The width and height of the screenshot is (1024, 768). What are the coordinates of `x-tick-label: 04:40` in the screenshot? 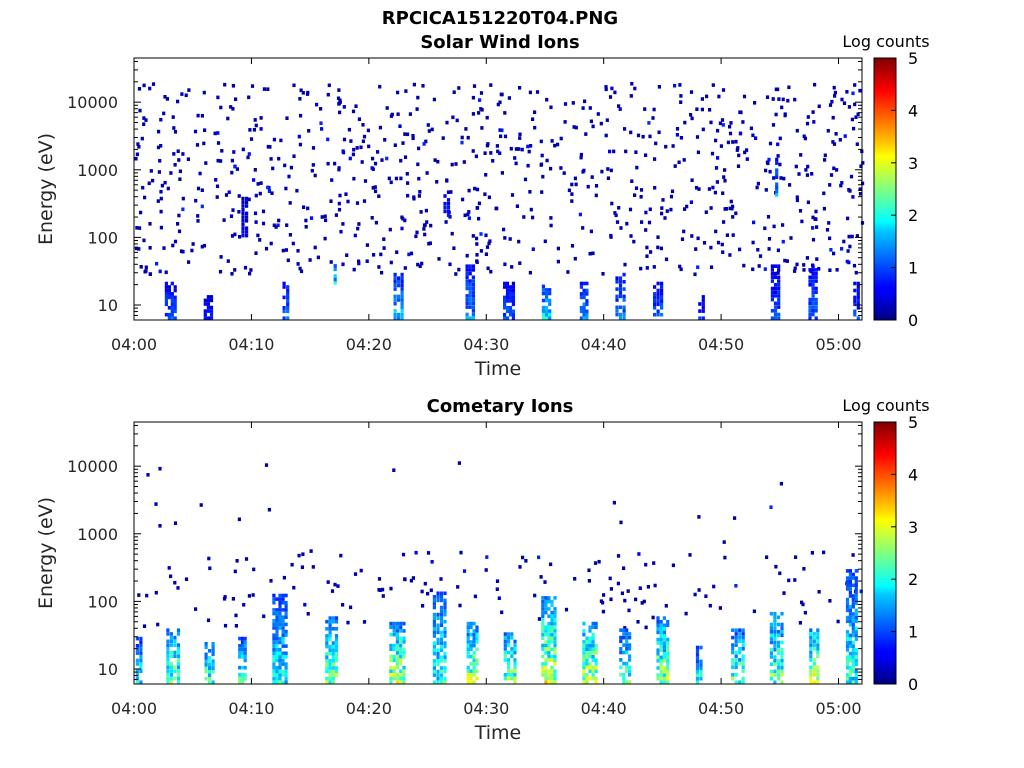 It's located at (604, 708).